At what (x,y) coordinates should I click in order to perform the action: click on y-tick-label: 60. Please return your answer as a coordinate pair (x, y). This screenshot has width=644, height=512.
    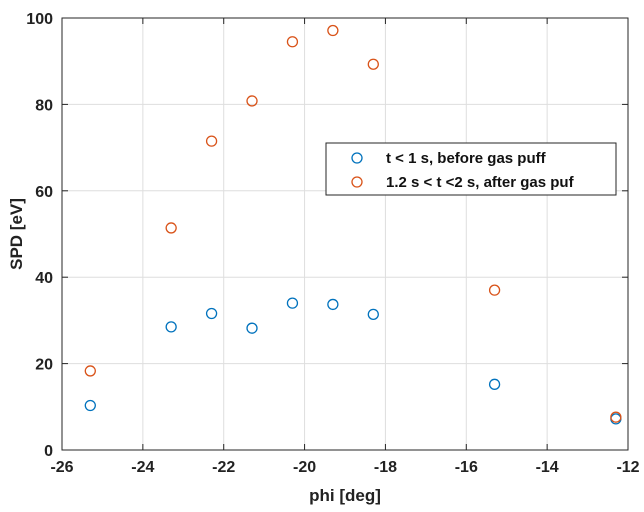
    Looking at the image, I should click on (44, 192).